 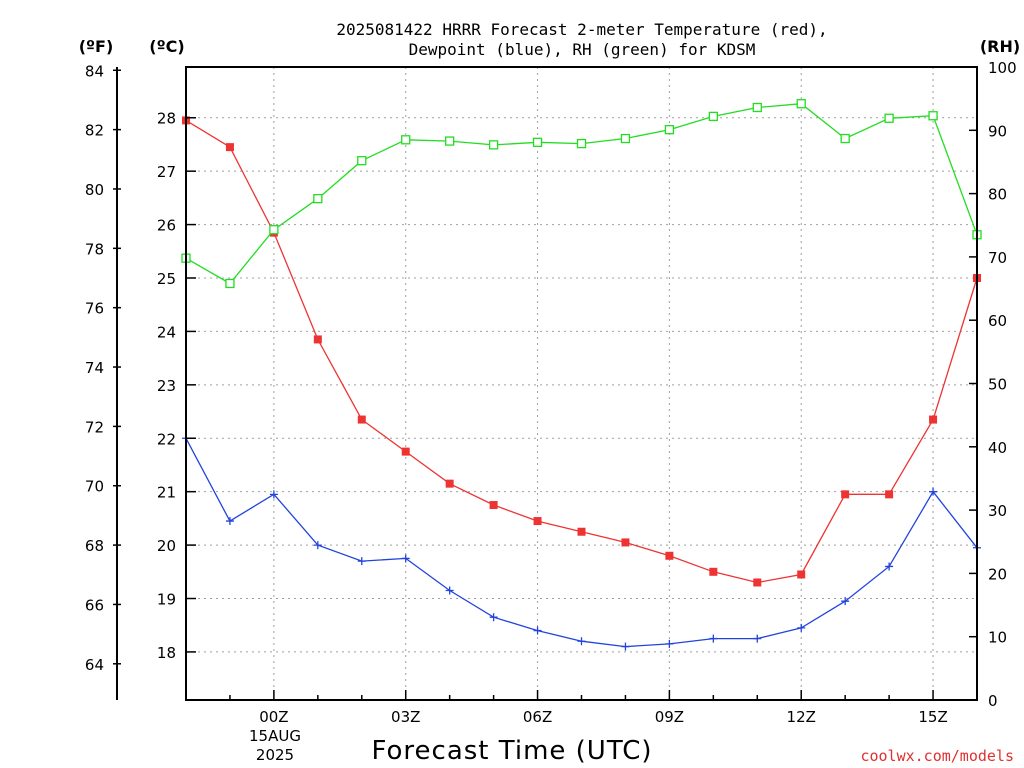 What do you see at coordinates (511, 751) in the screenshot?
I see `x-axis-title: Forecast Time (UTC)` at bounding box center [511, 751].